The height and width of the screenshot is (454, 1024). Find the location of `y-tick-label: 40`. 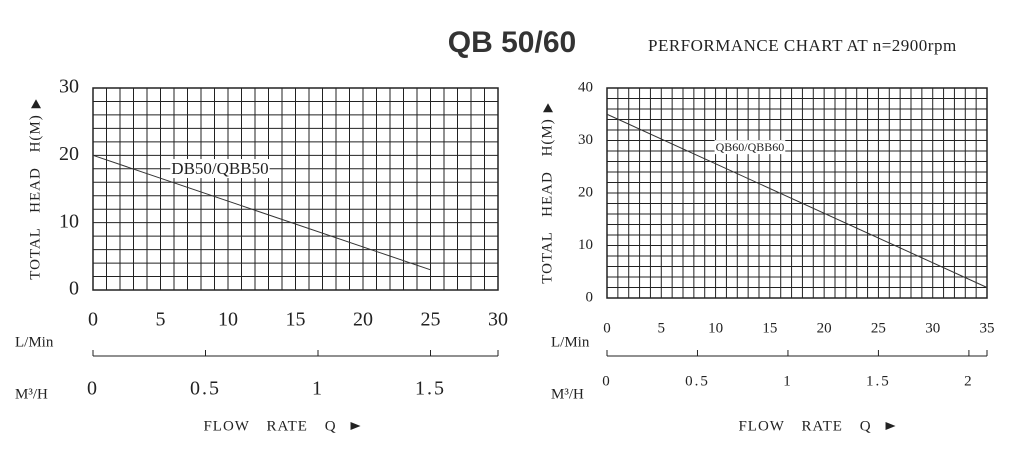

y-tick-label: 40 is located at coordinates (585, 87).